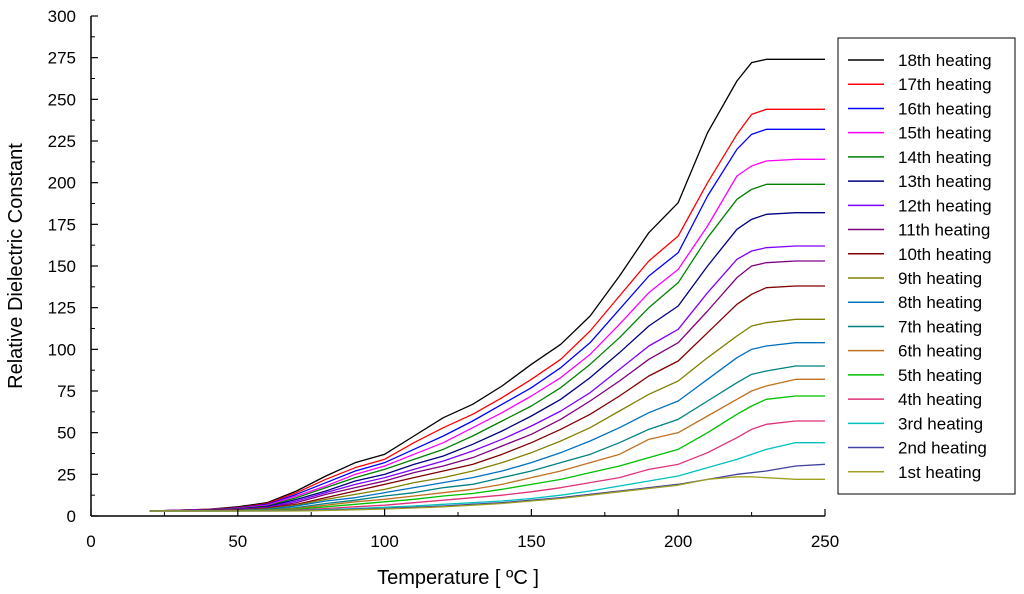 Image resolution: width=1024 pixels, height=594 pixels. Describe the element at coordinates (90, 541) in the screenshot. I see `x-tick-label: 0` at that location.